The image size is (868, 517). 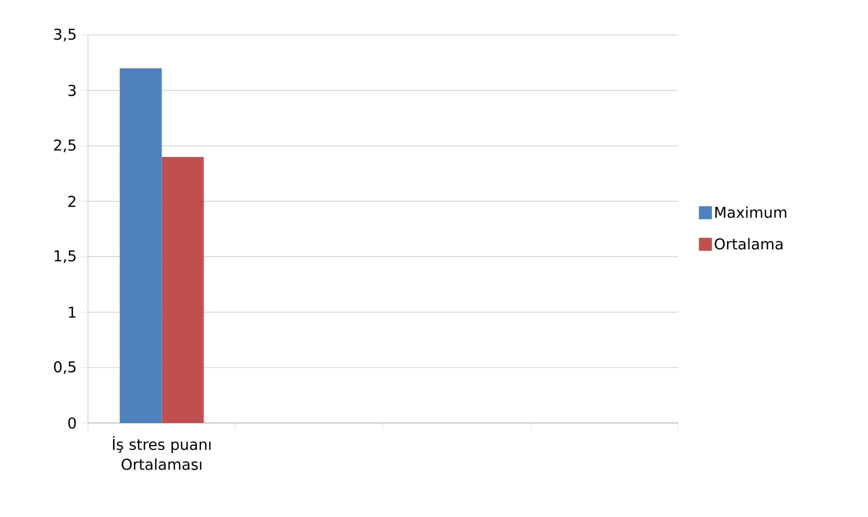 I want to click on y-tick-label: 2,5, so click(x=65, y=145).